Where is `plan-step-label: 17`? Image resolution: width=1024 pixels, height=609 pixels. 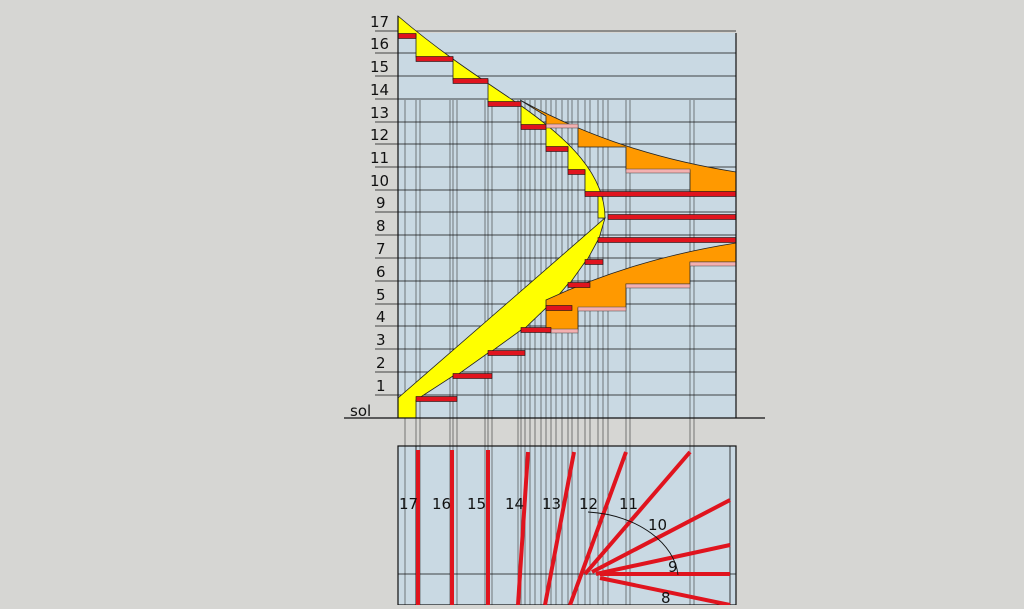
plan-step-label: 17 is located at coordinates (408, 504).